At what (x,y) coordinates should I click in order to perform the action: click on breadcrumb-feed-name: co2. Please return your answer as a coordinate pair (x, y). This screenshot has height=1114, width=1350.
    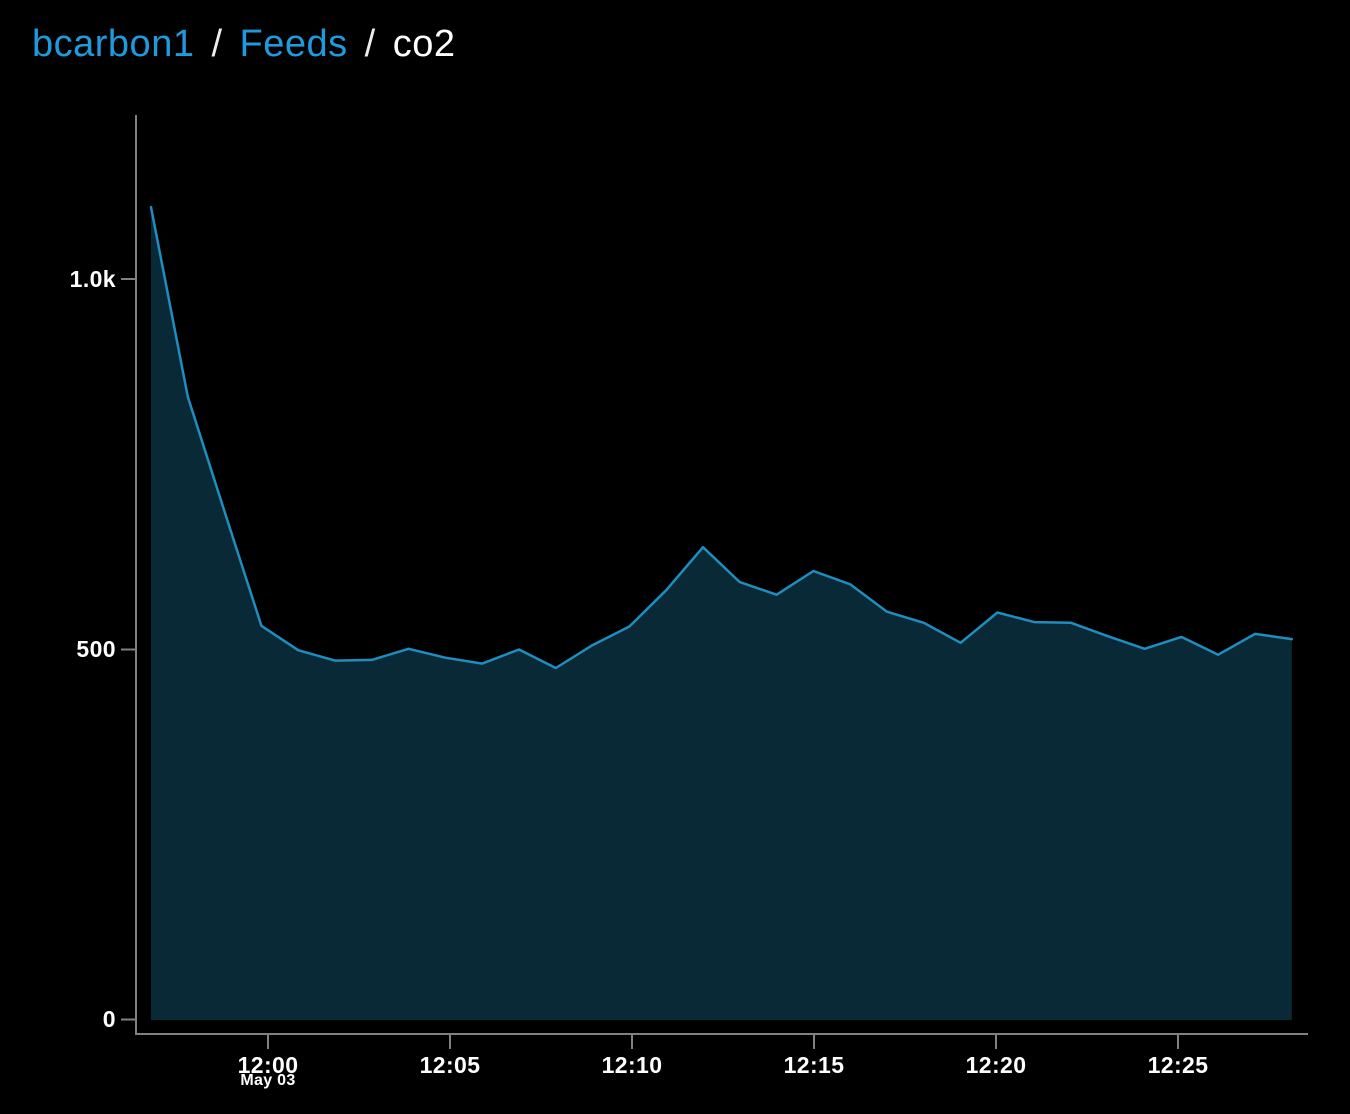
    Looking at the image, I should click on (424, 44).